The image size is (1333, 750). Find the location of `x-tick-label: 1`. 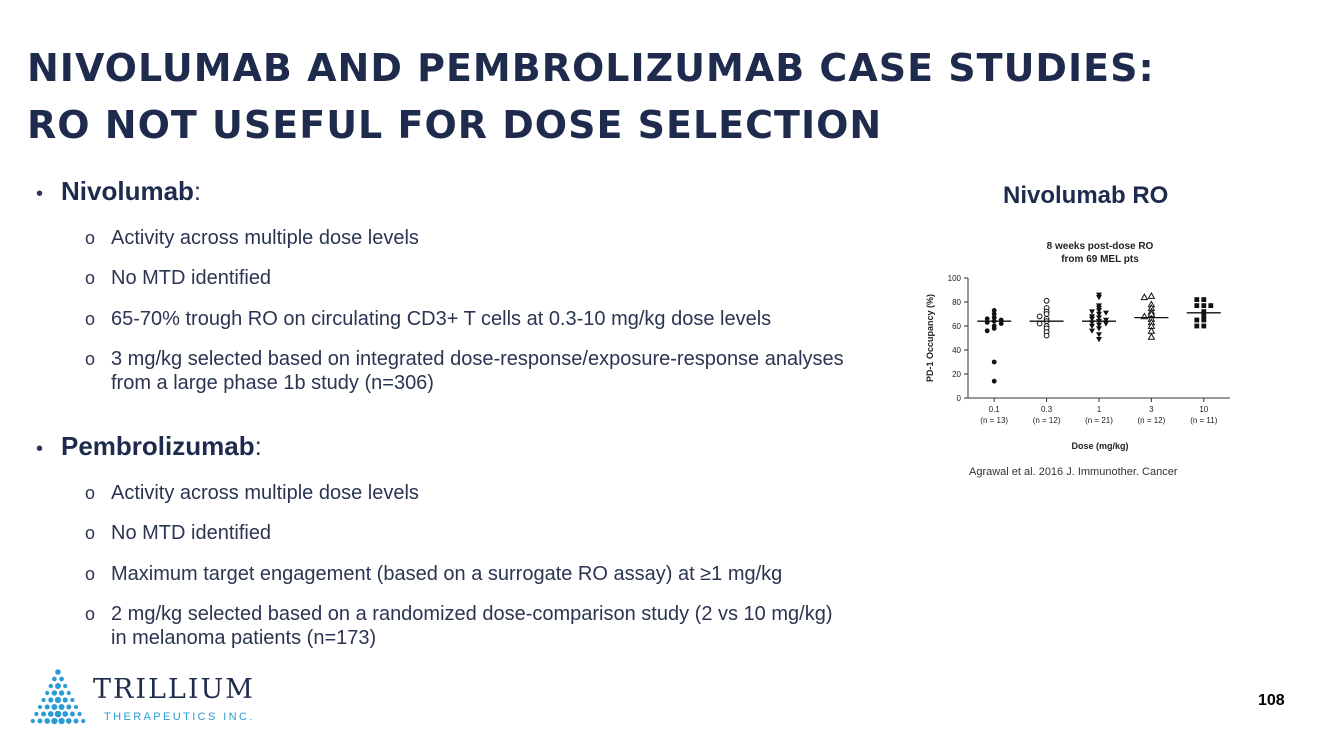

x-tick-label: 1 is located at coordinates (1099, 409).